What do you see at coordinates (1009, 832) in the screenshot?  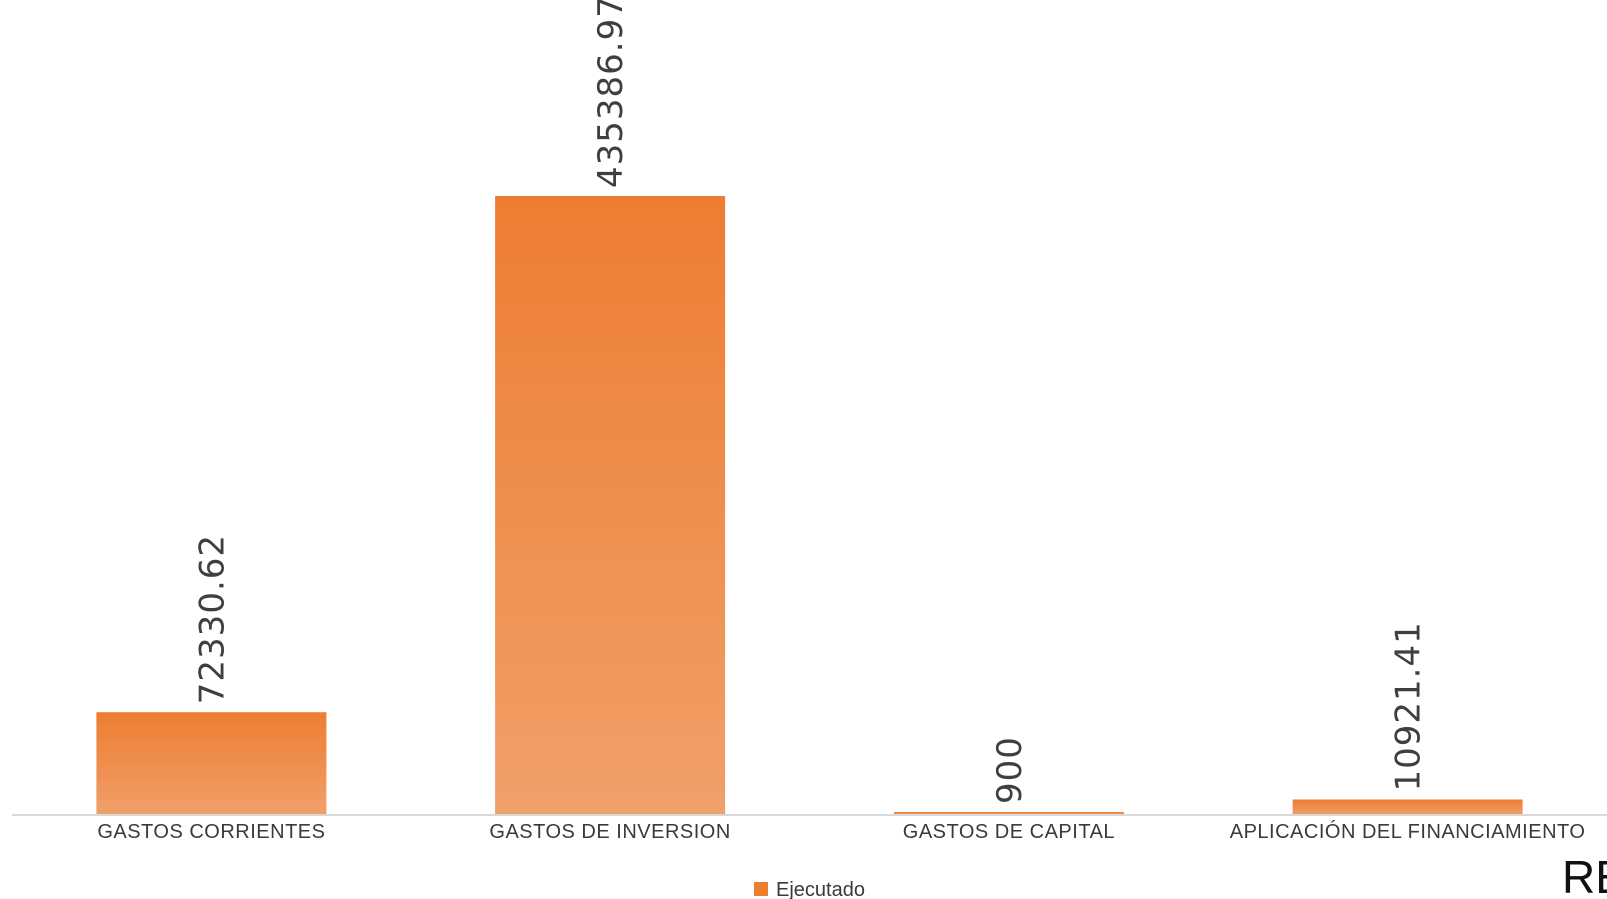 I see `x-tick-label: GASTOS DE CAPITAL` at bounding box center [1009, 832].